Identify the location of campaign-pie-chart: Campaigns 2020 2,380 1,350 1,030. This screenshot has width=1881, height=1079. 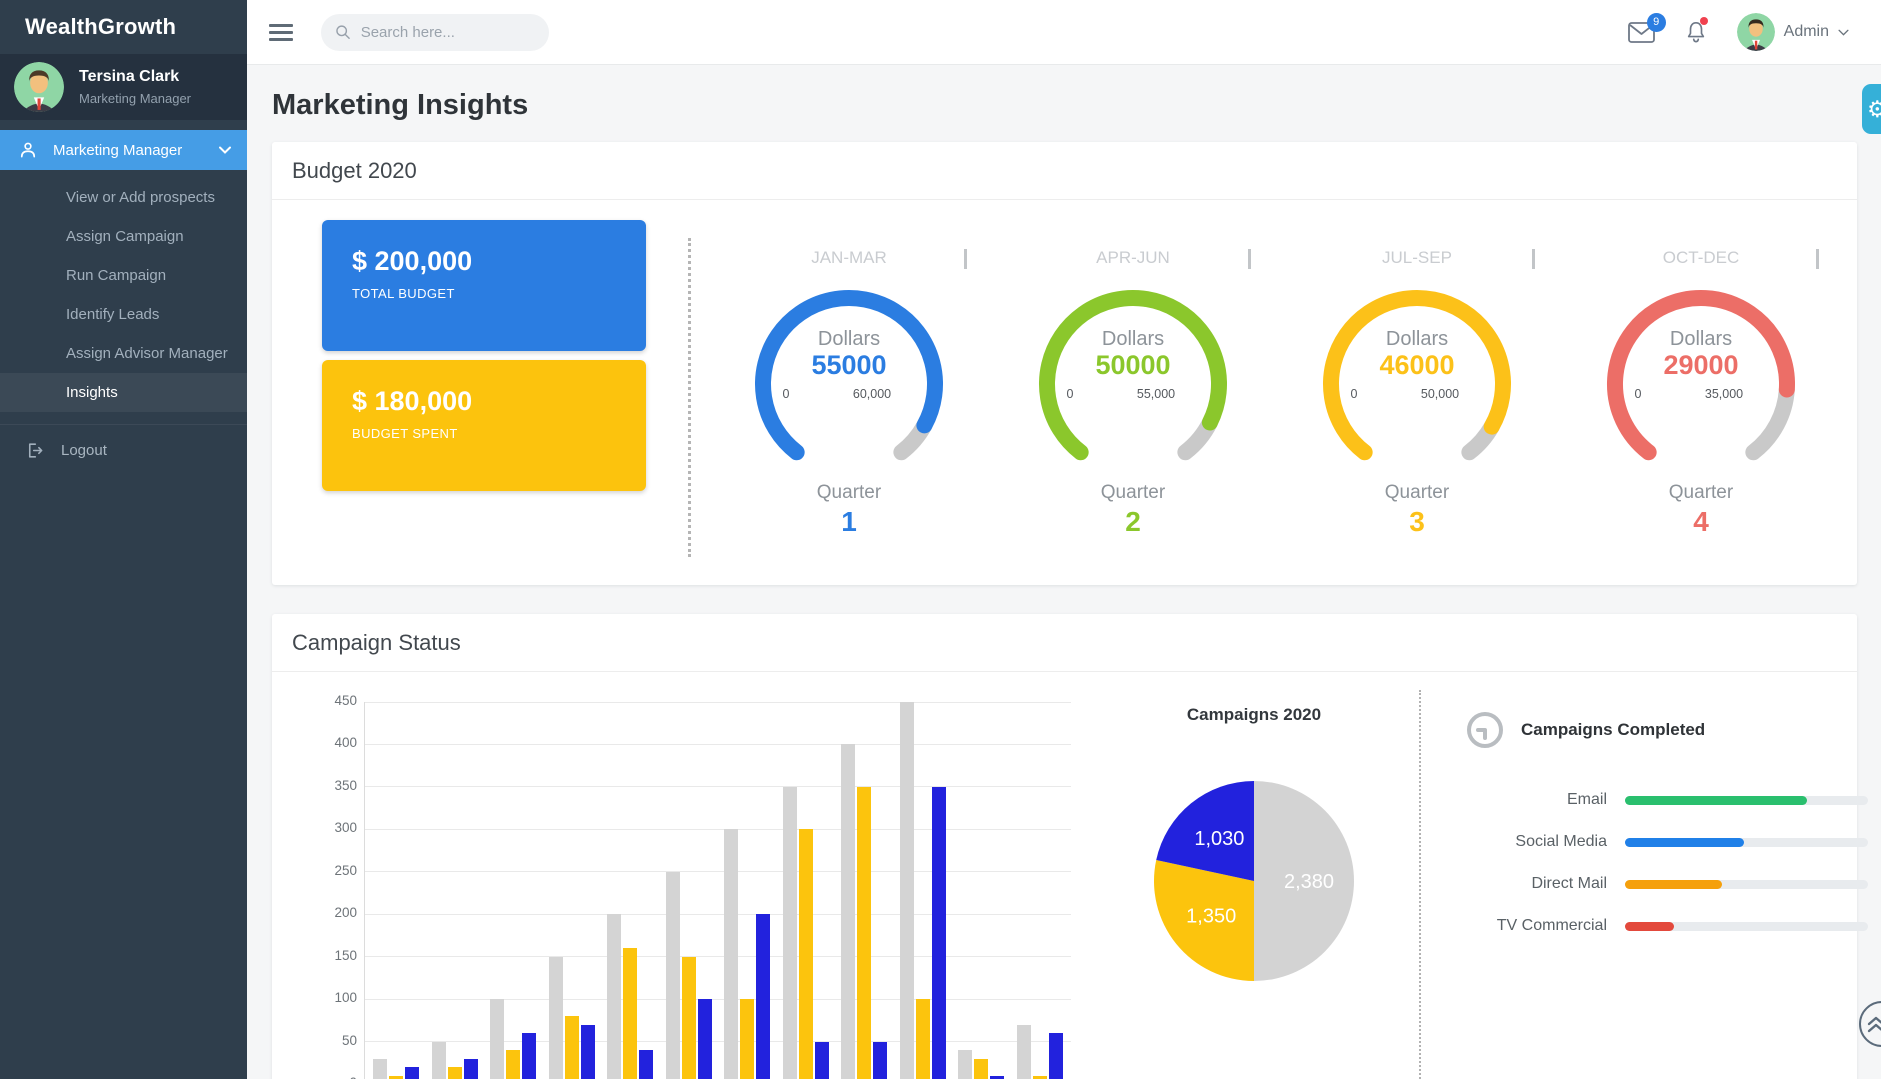
(1254, 882).